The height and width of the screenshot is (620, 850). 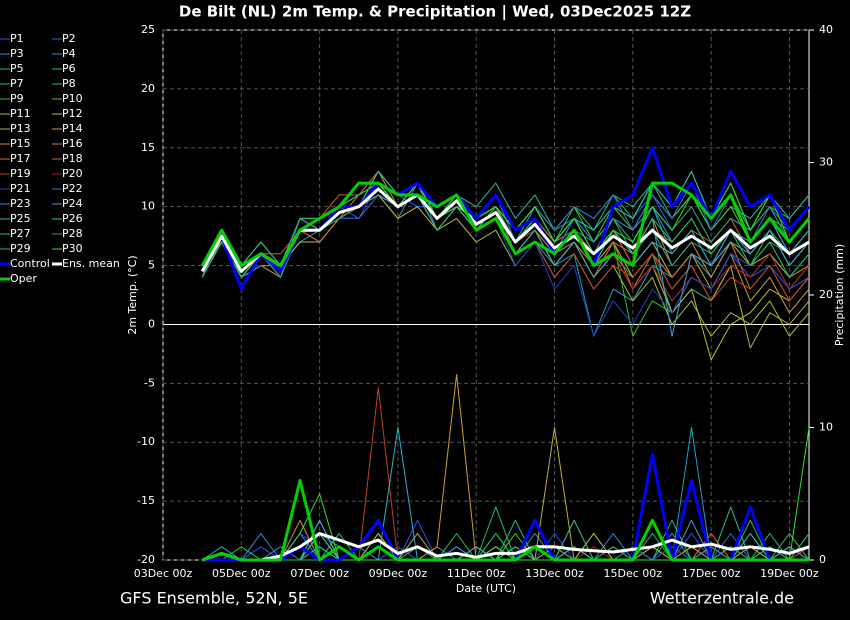 What do you see at coordinates (72, 203) in the screenshot?
I see `legend-label: P24` at bounding box center [72, 203].